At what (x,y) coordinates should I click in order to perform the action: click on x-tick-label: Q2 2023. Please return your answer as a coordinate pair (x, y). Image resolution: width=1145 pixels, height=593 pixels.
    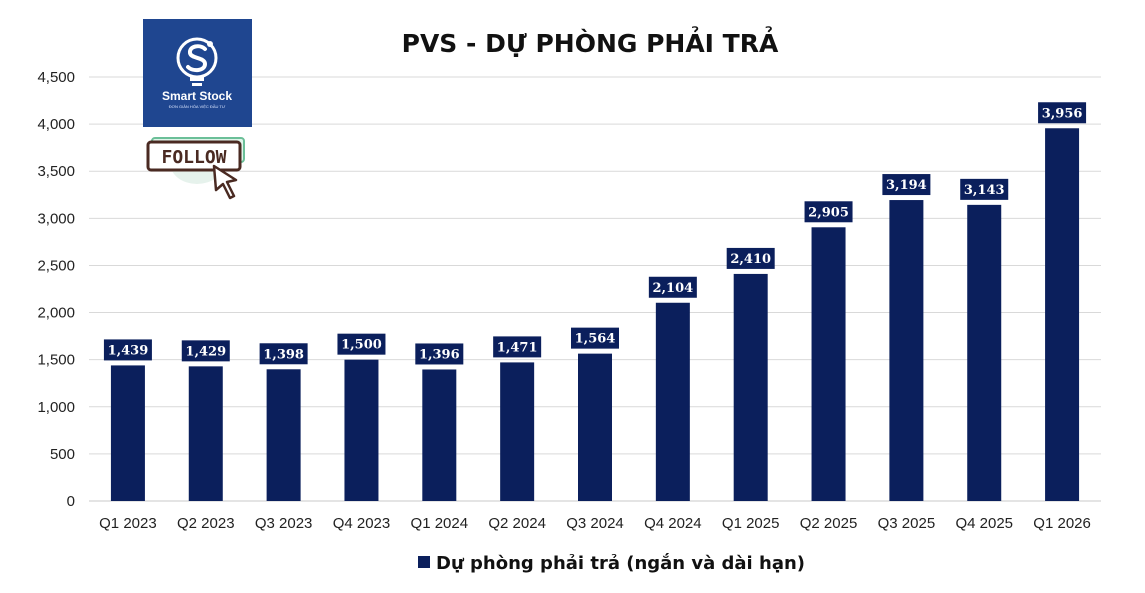
    Looking at the image, I should click on (206, 523).